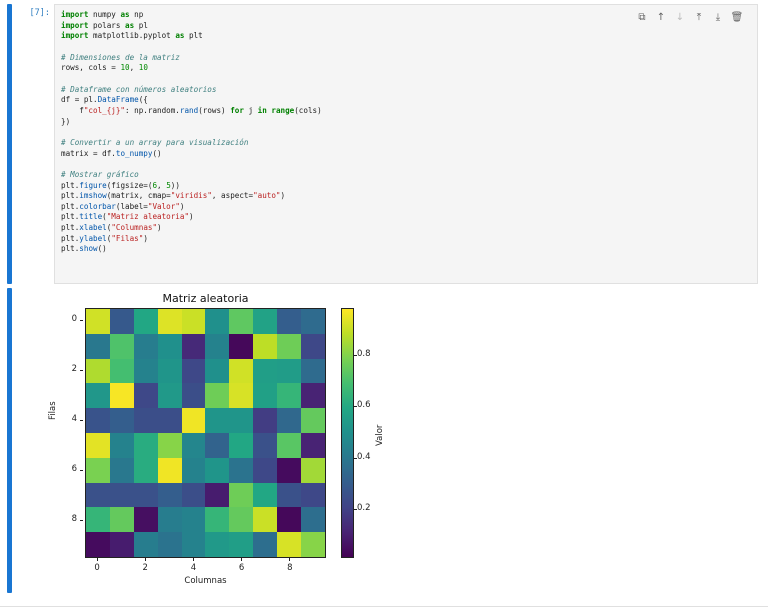  Describe the element at coordinates (737, 17) in the screenshot. I see `delete-cell-icon: 🗑` at that location.